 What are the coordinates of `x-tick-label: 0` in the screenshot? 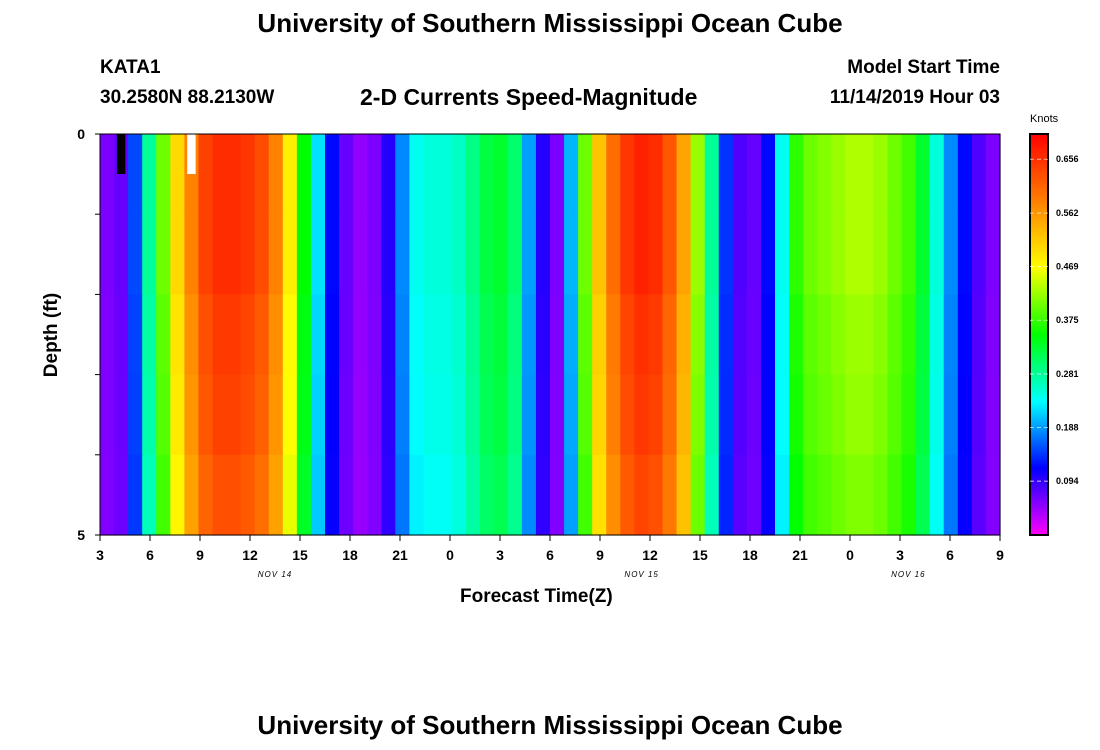 It's located at (450, 555).